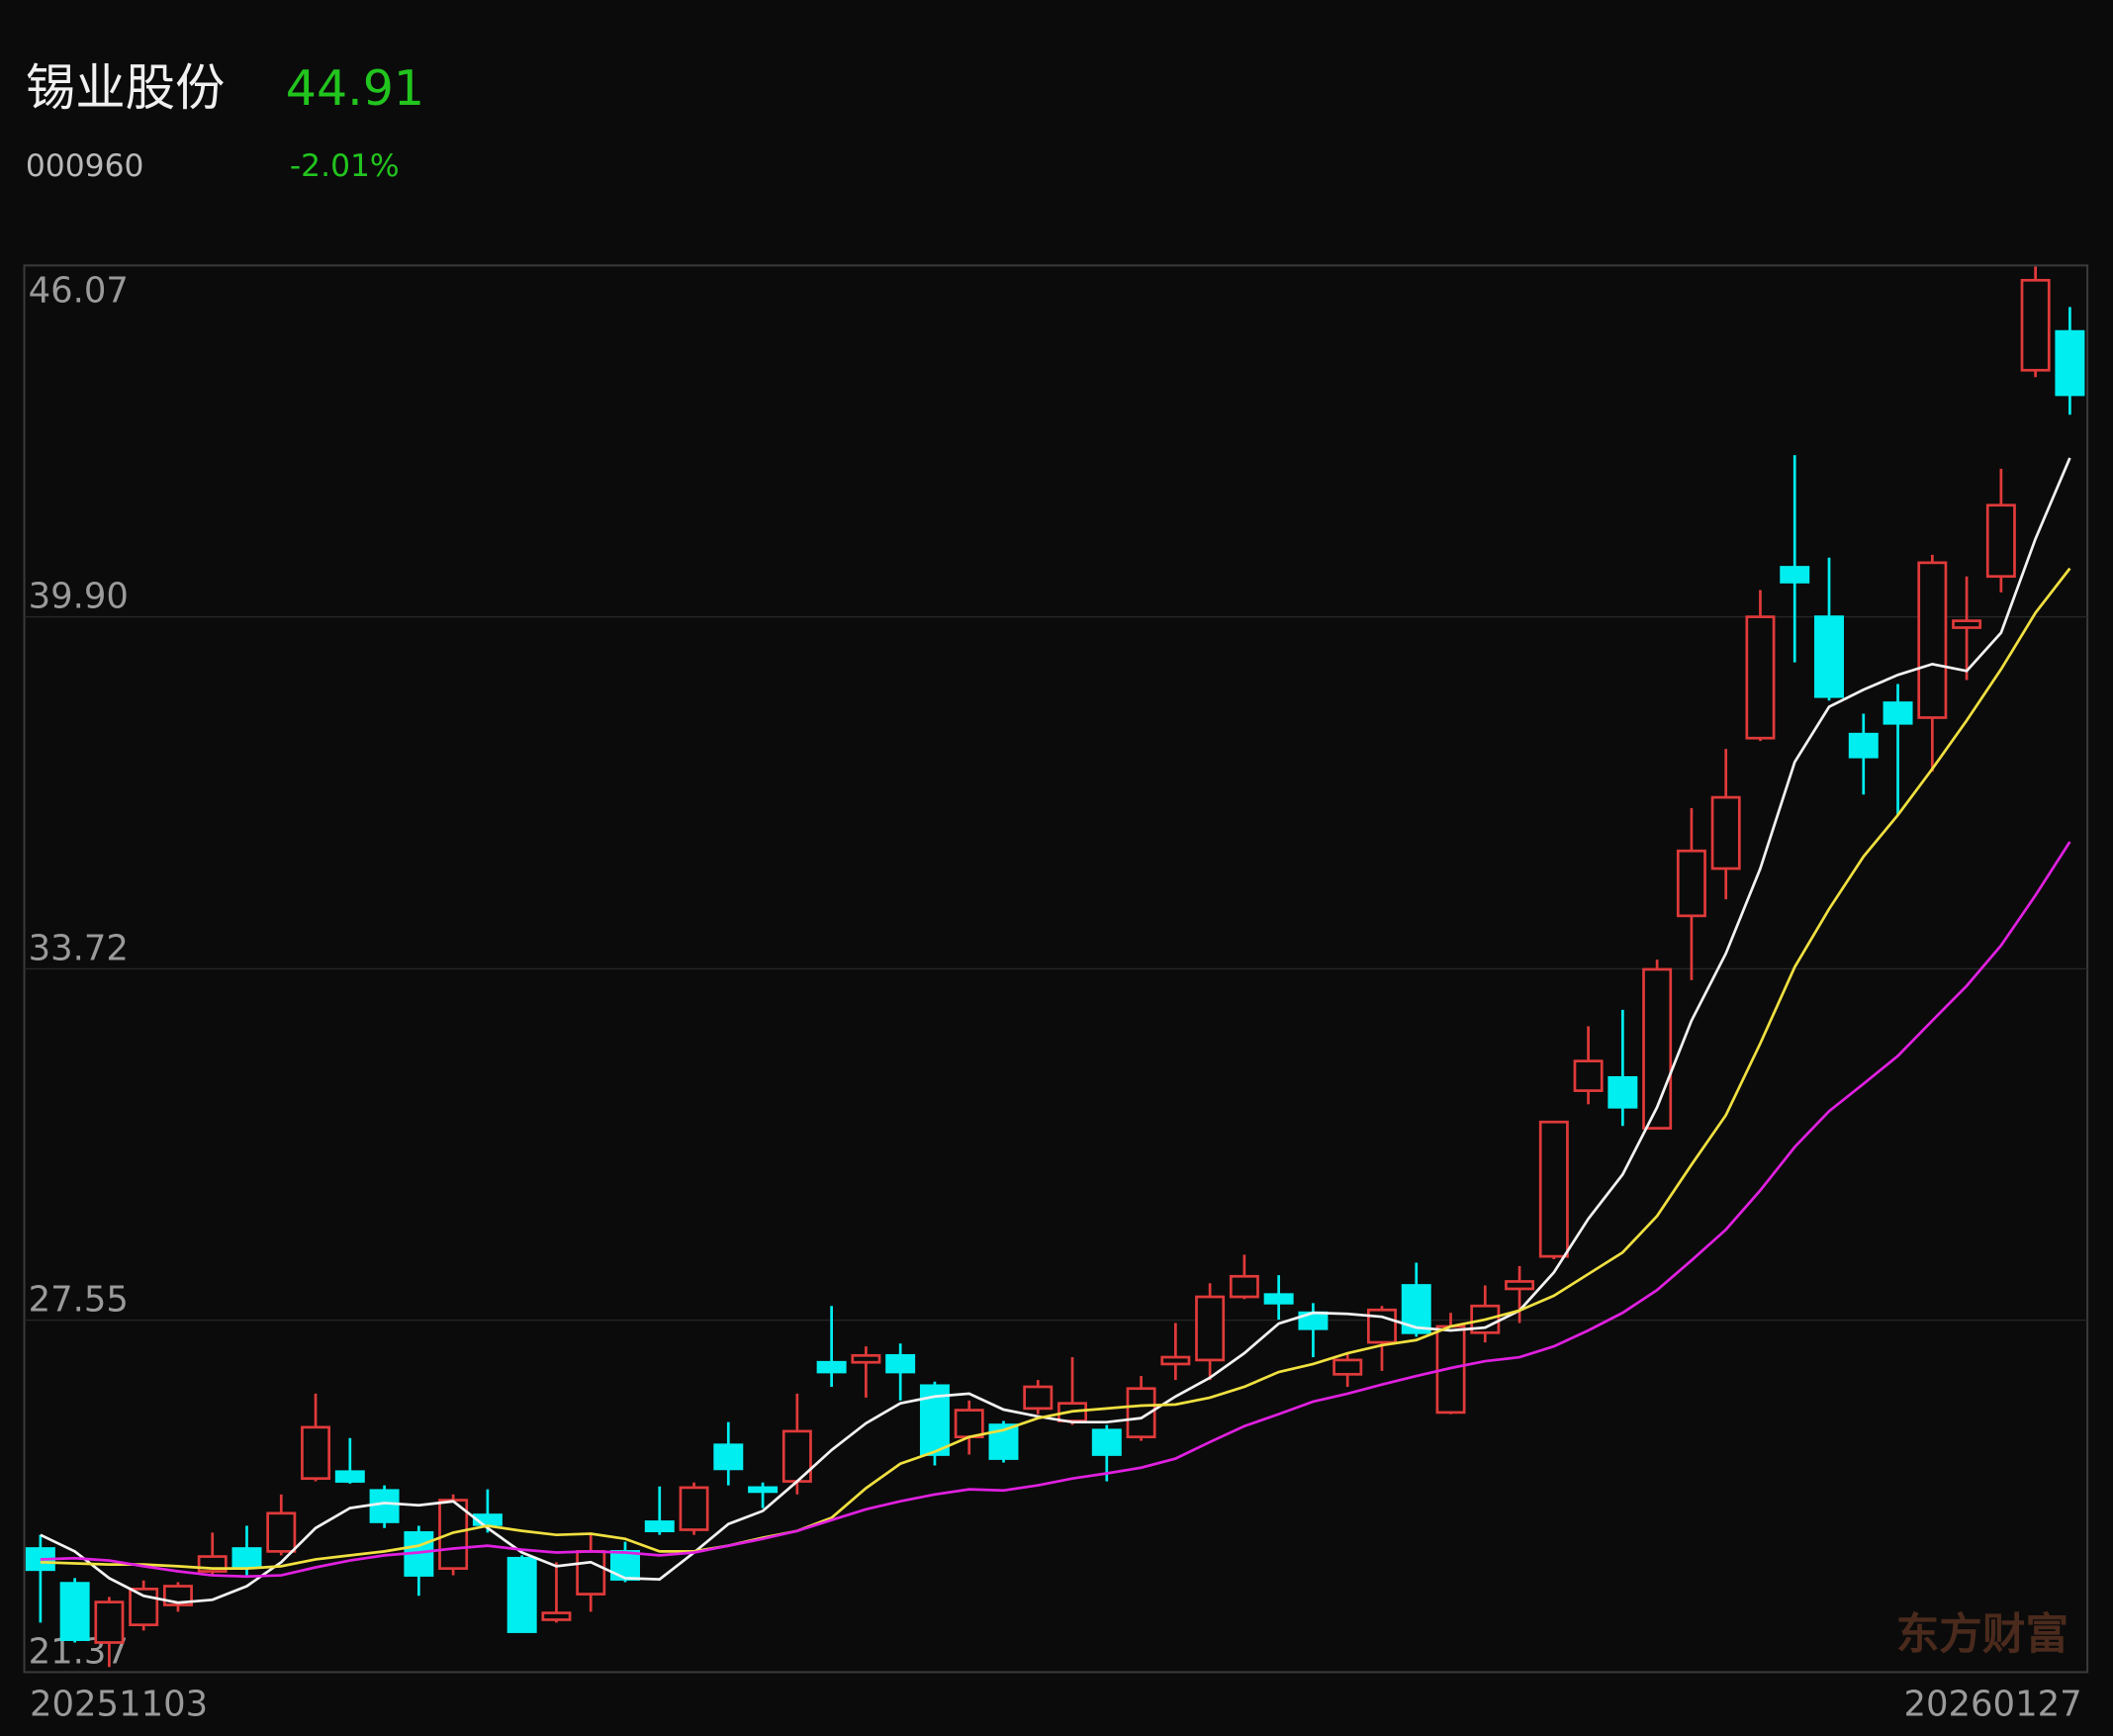 This screenshot has height=1736, width=2113. I want to click on y-tick-label: 33.72, so click(79, 948).